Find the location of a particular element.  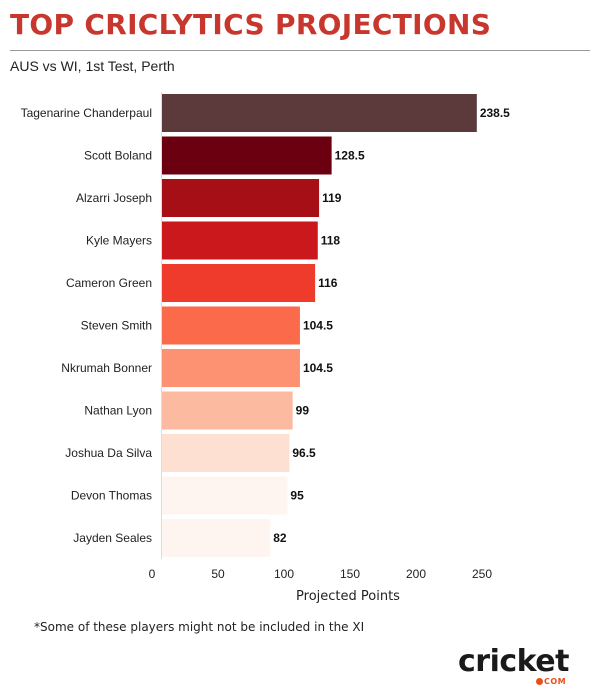

value-label: 95 is located at coordinates (297, 496).